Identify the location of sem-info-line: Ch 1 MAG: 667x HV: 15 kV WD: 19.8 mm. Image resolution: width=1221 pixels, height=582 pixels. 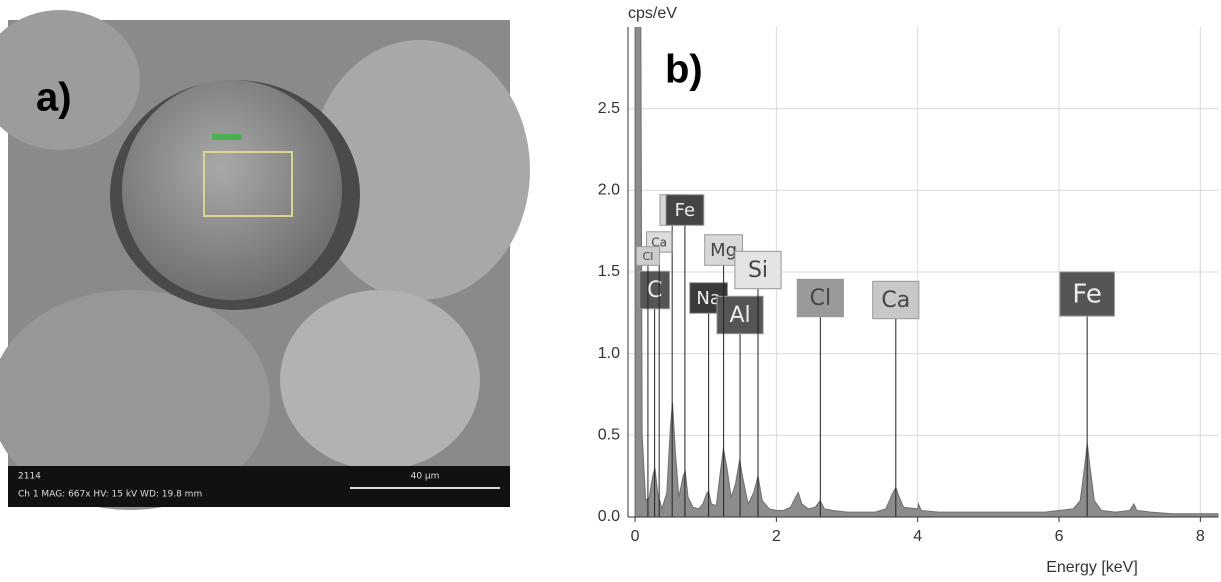
(110, 495).